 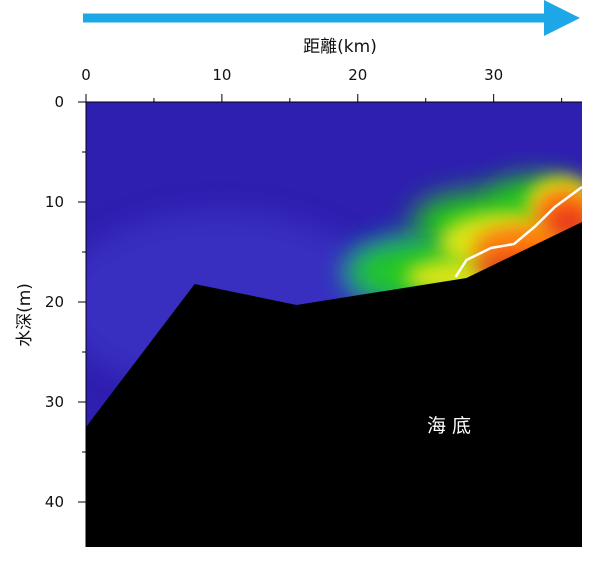 What do you see at coordinates (54, 302) in the screenshot?
I see `y-tick-label: 20` at bounding box center [54, 302].